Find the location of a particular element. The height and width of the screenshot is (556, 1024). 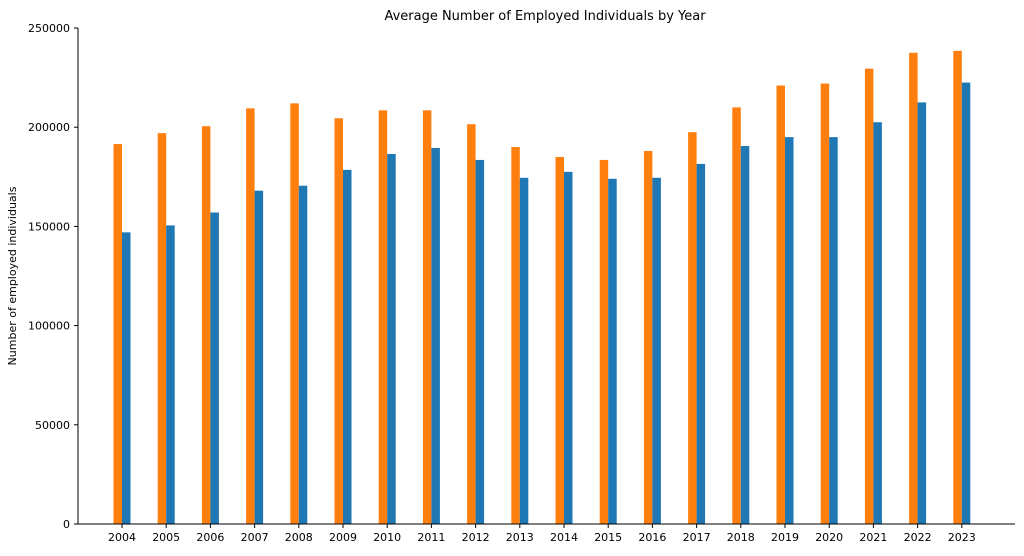

bar-2013-s1 is located at coordinates (515, 336).